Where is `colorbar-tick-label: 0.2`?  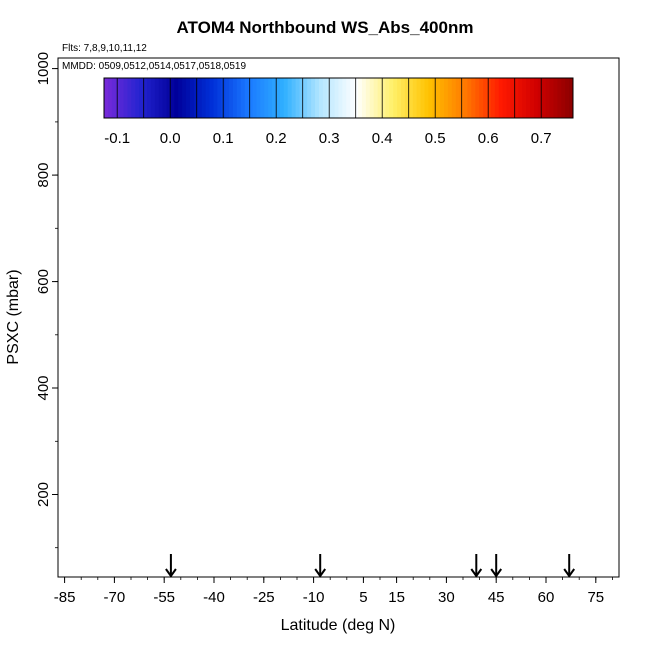
colorbar-tick-label: 0.2 is located at coordinates (276, 138).